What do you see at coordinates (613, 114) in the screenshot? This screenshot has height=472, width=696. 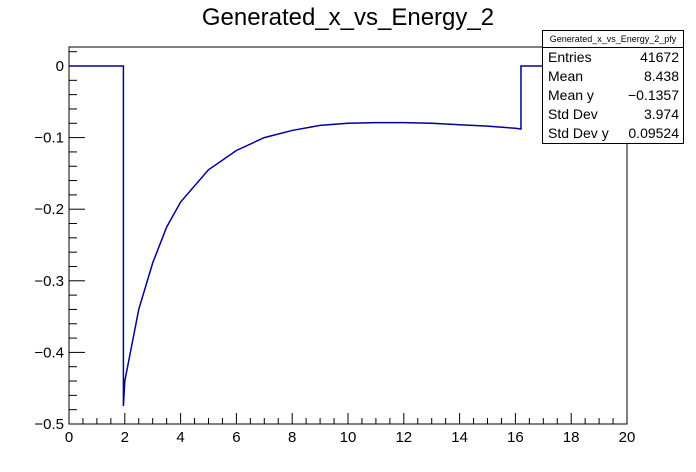 I see `stats-row: Std Dev 3.974` at bounding box center [613, 114].